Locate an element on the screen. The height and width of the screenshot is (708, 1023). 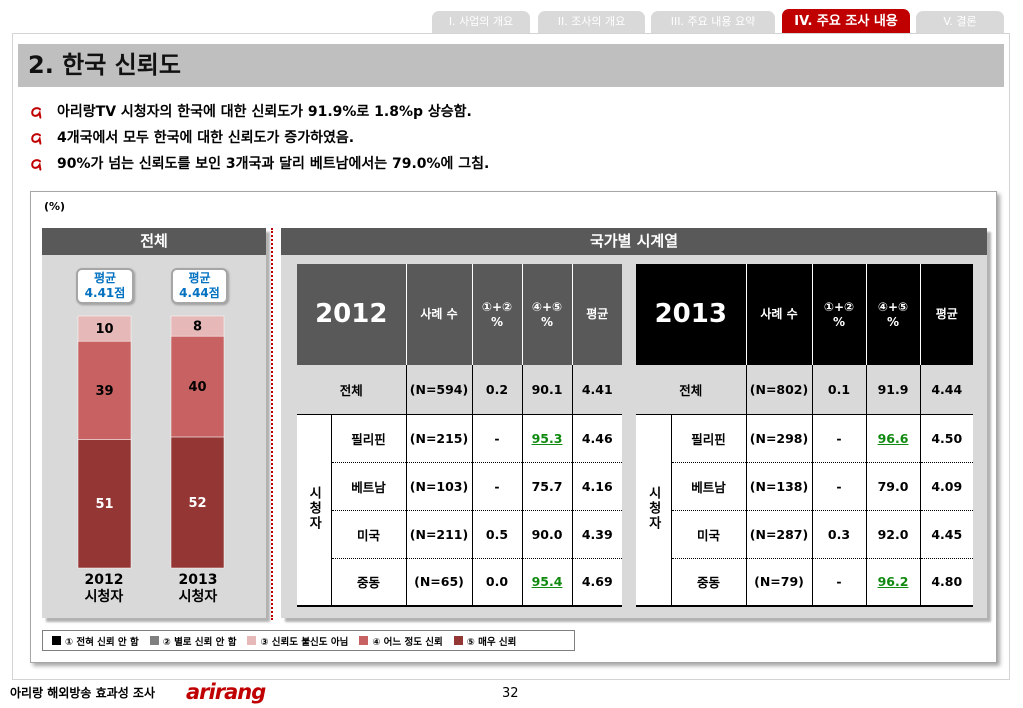
total-row: 전체 (N=802) 0.1 91.9 4.44 is located at coordinates (804, 390).